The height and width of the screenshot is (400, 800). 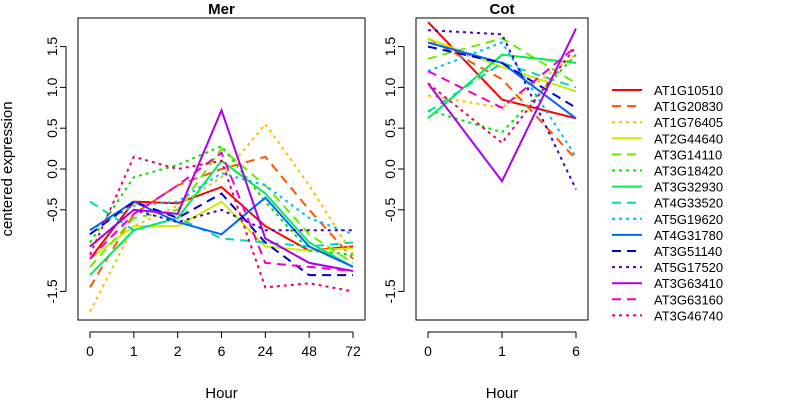 I want to click on legend-label: AT3G18420, so click(x=688, y=171).